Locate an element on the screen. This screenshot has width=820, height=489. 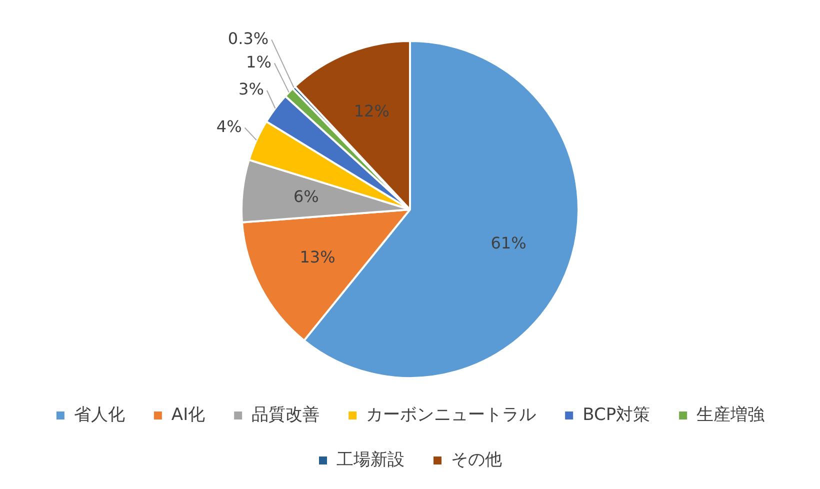
legend-label: カーボンニュートラル is located at coordinates (451, 414).